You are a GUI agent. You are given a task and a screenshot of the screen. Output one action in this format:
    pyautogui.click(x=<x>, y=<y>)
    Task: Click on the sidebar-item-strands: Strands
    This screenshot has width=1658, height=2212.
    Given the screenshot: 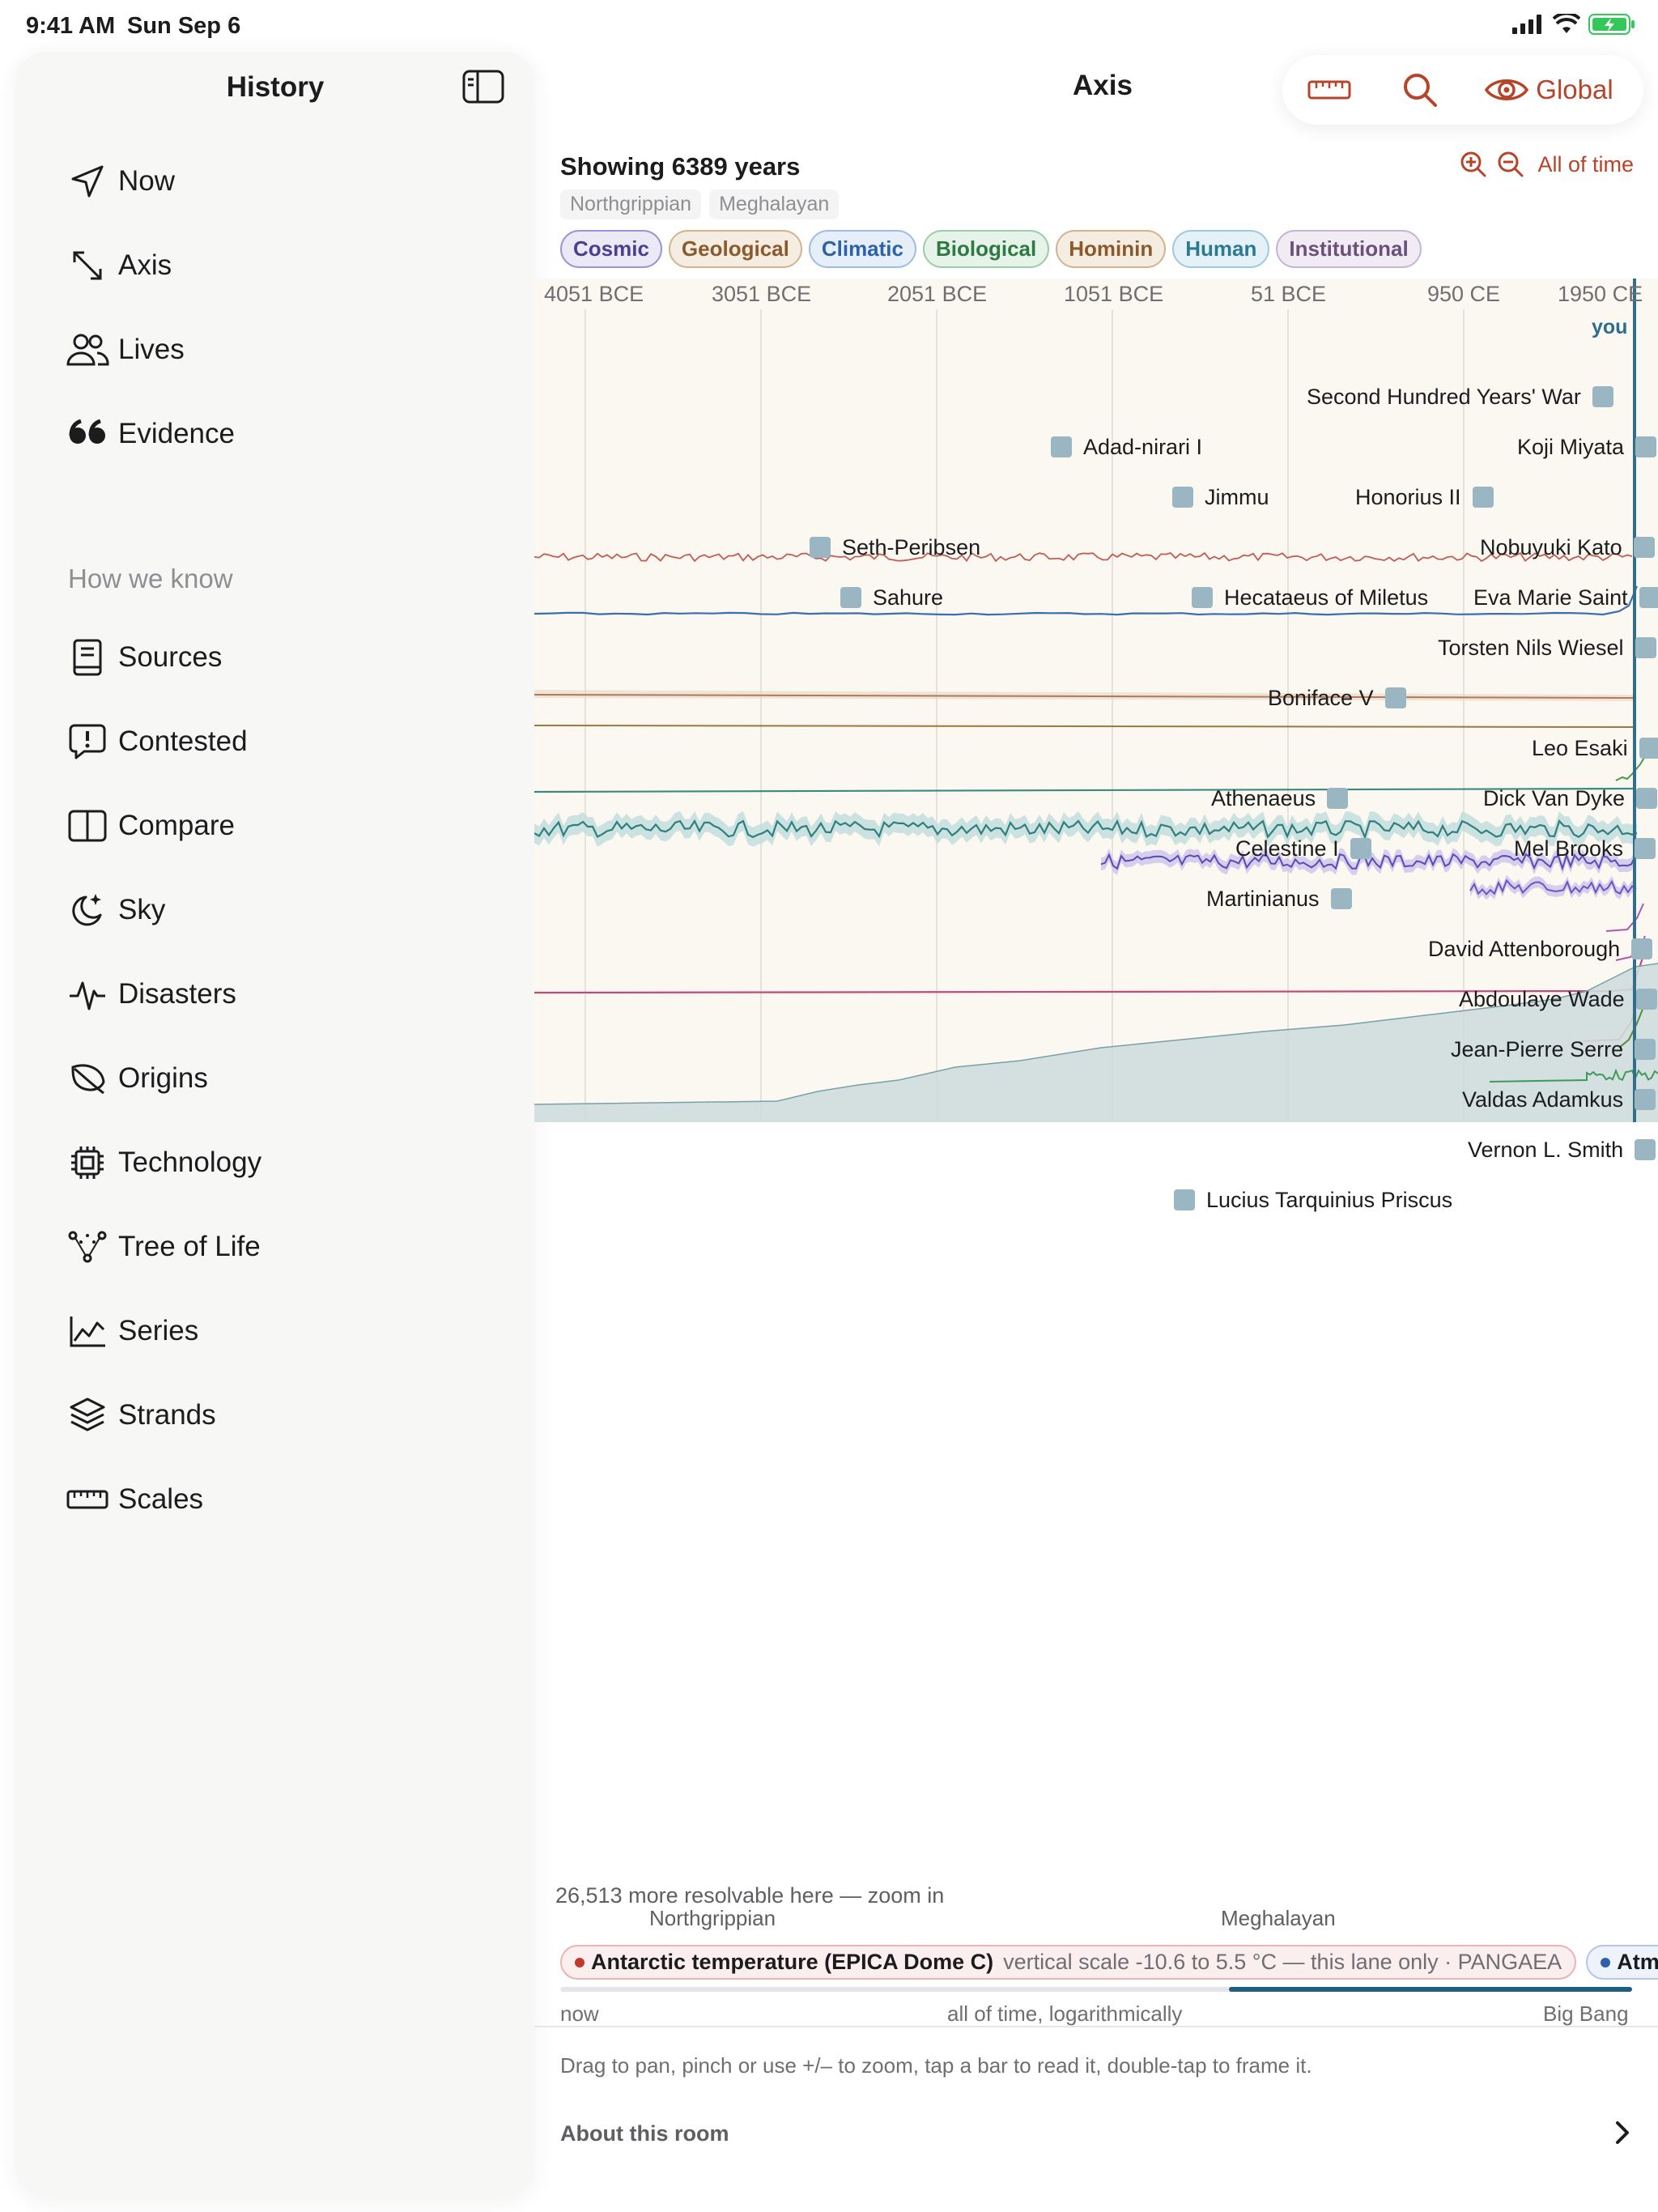 What is the action you would take?
    pyautogui.click(x=291, y=1415)
    